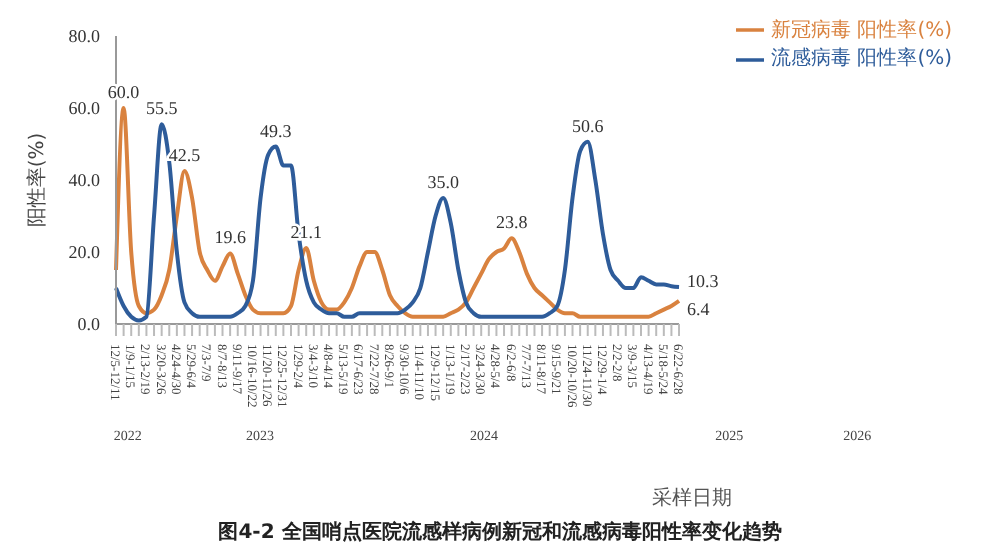 The width and height of the screenshot is (1000, 552). Describe the element at coordinates (276, 130) in the screenshot. I see `data-label: 49.3` at that location.